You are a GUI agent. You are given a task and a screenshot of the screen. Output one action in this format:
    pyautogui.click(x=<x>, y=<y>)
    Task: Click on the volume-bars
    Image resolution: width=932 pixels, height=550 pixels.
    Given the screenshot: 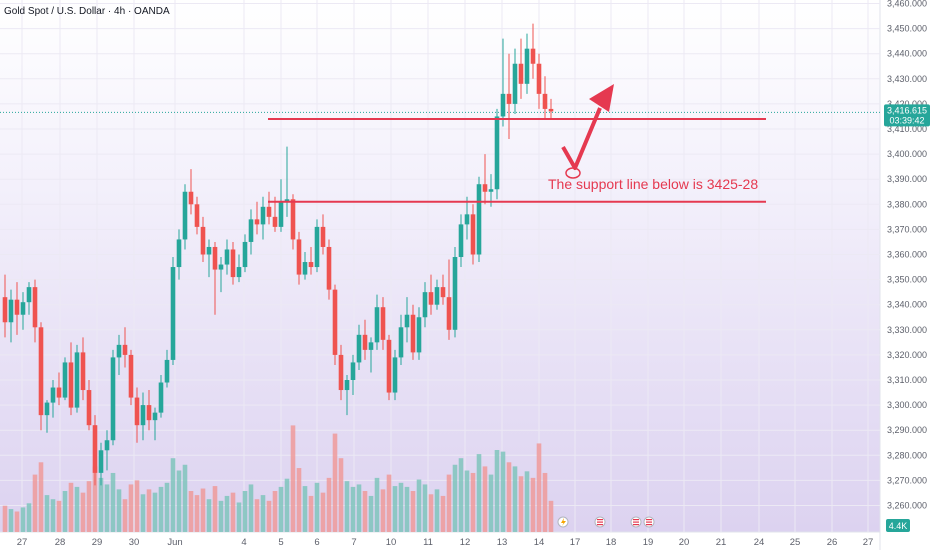 What is the action you would take?
    pyautogui.click(x=278, y=478)
    